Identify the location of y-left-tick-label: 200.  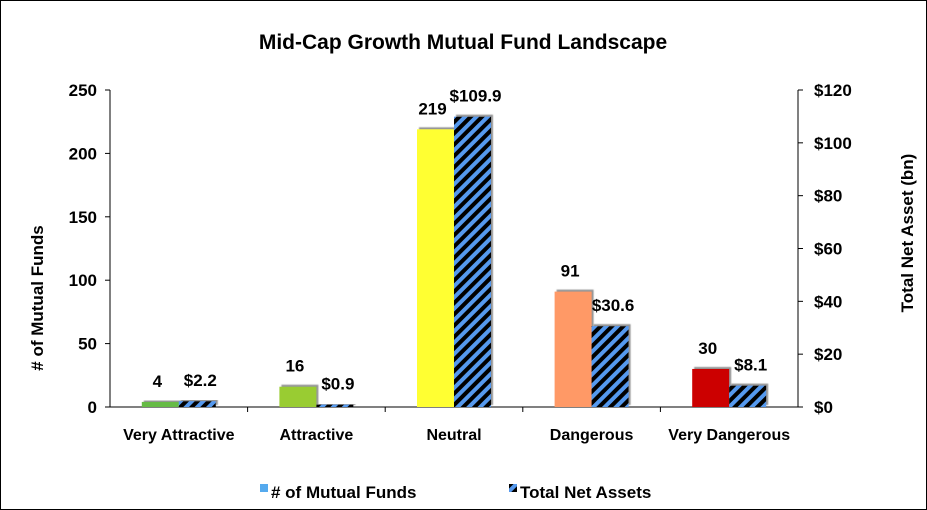
(83, 153).